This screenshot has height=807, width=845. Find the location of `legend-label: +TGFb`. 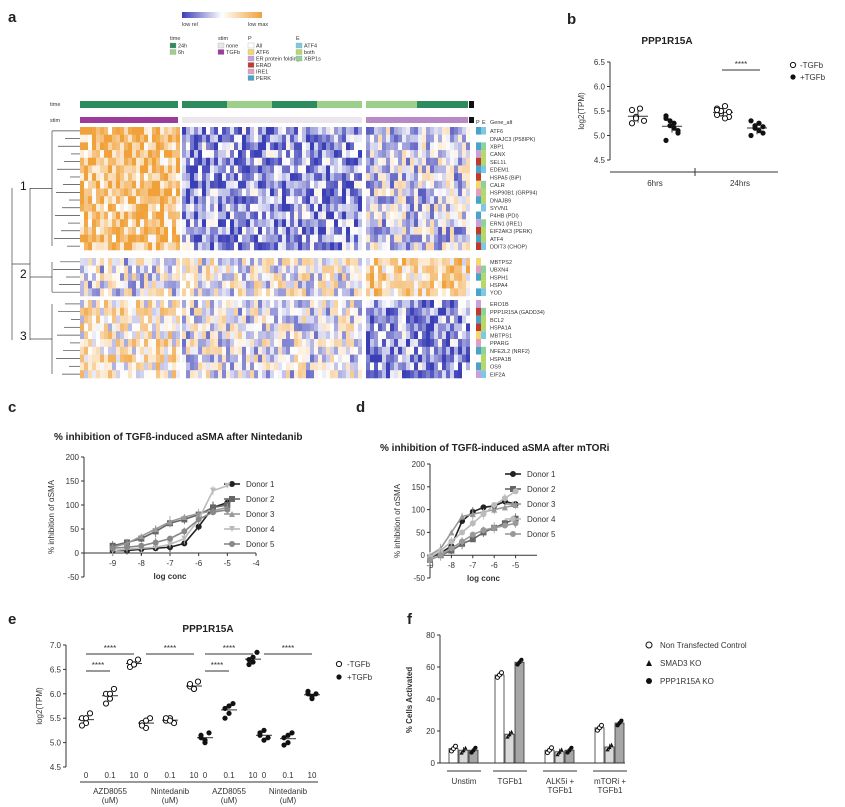

legend-label: +TGFb is located at coordinates (360, 677).